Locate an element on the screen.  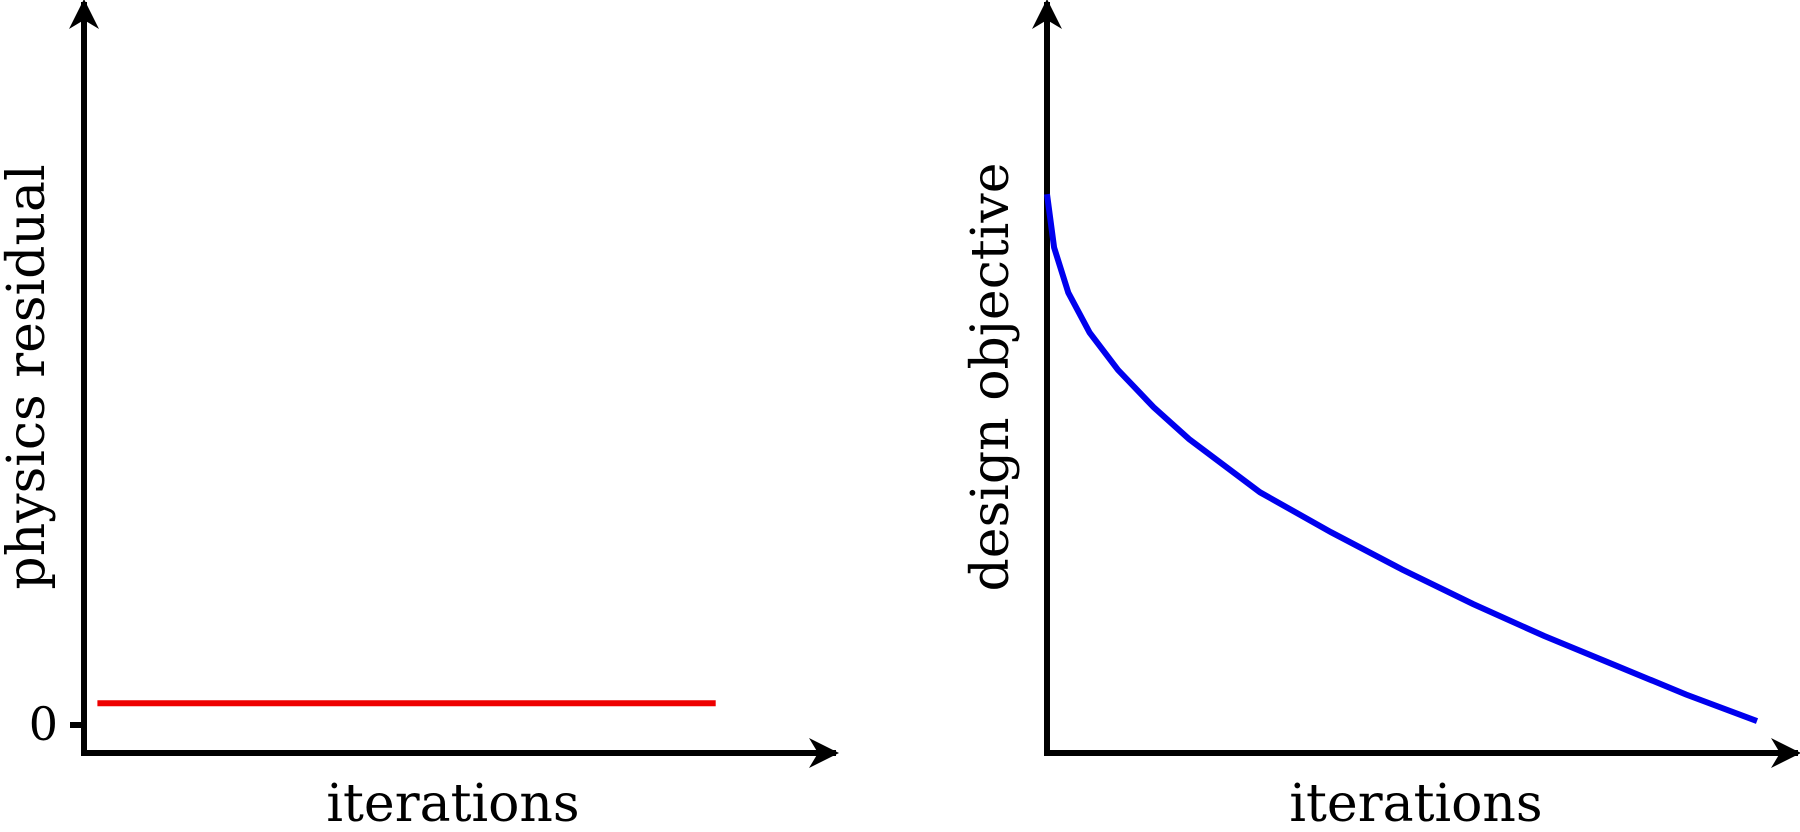
y-axis-label: design objective is located at coordinates (991, 377).